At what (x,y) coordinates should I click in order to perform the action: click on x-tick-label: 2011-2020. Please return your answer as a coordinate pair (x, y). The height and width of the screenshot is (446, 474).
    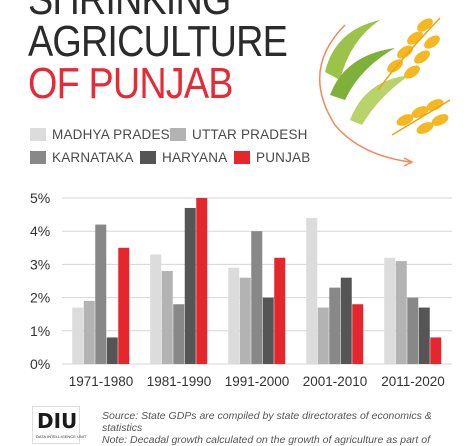
    Looking at the image, I should click on (413, 381).